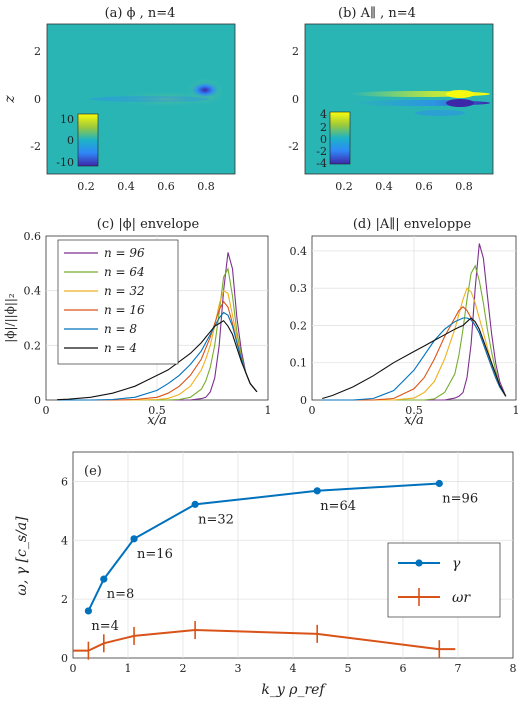 The image size is (520, 709). I want to click on legend-marker, so click(419, 563).